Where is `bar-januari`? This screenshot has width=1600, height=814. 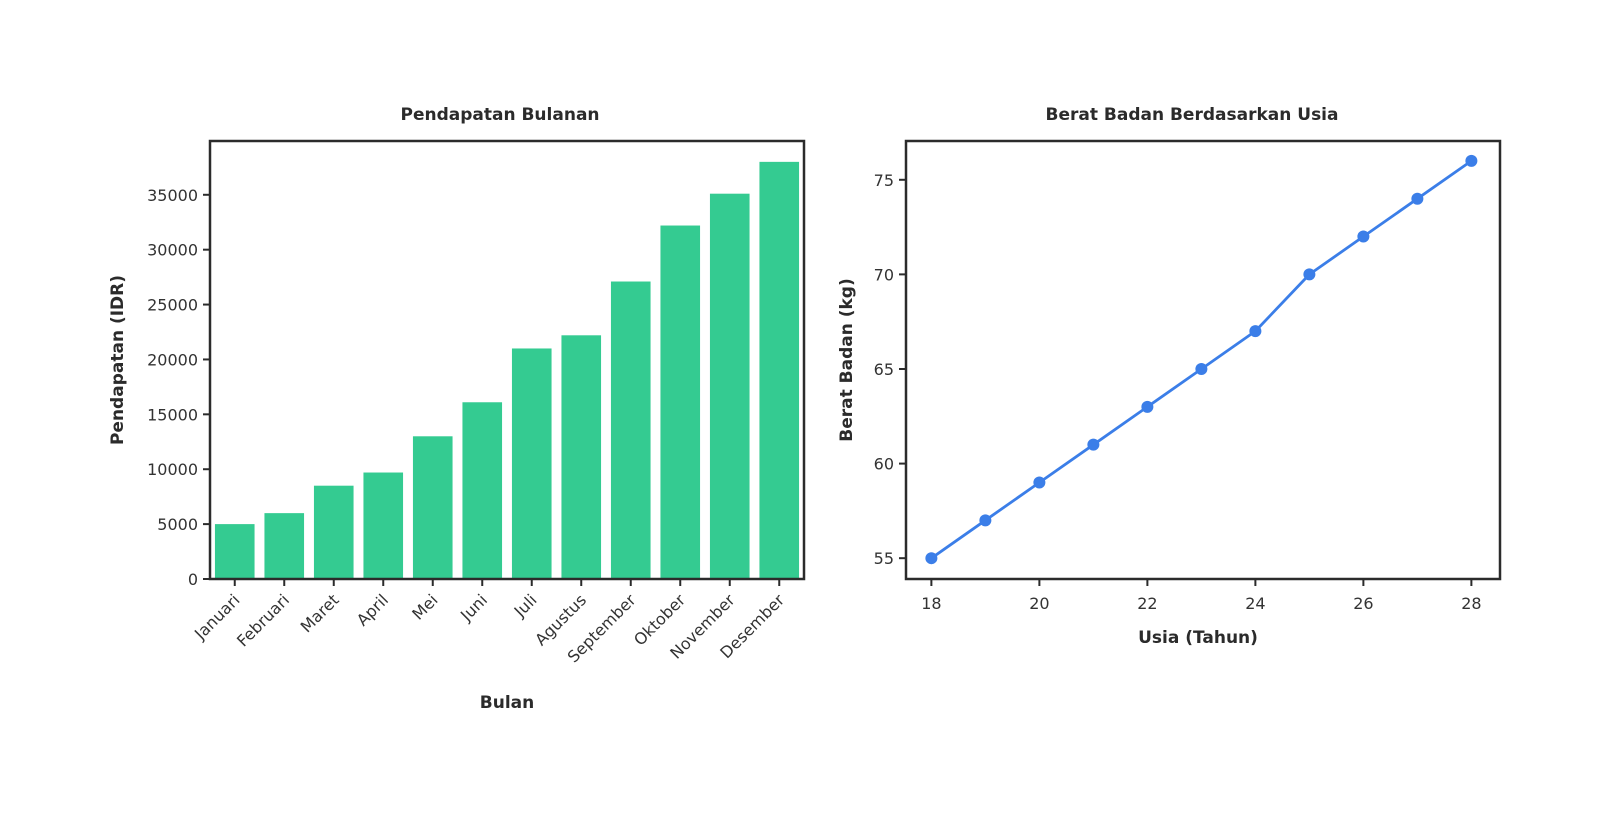
bar-januari is located at coordinates (234, 551).